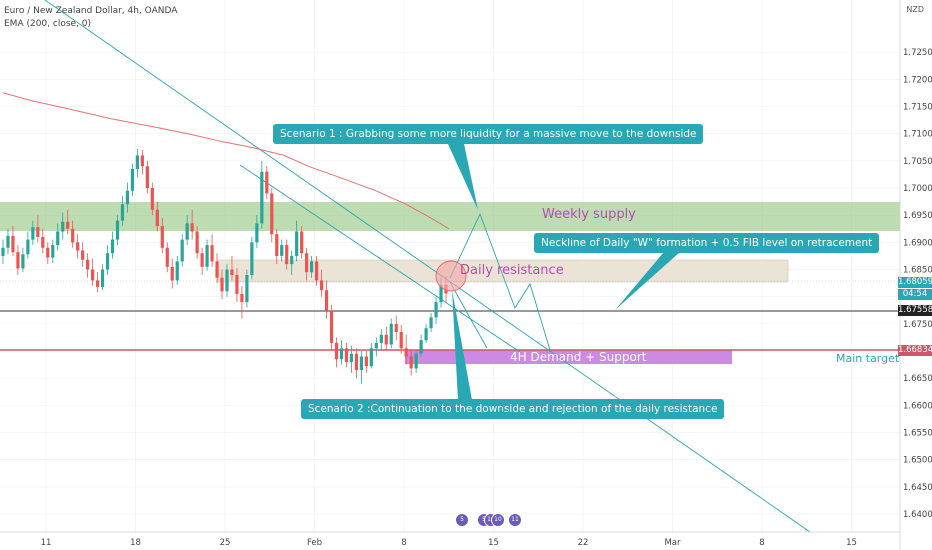  Describe the element at coordinates (647, 281) in the screenshot. I see `neckline-callout-pointer` at that location.